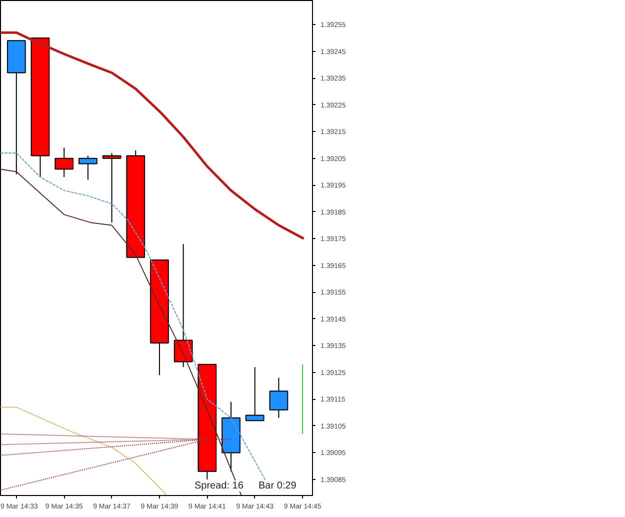 The width and height of the screenshot is (625, 517). I want to click on annotation: Bar 0:29, so click(277, 486).